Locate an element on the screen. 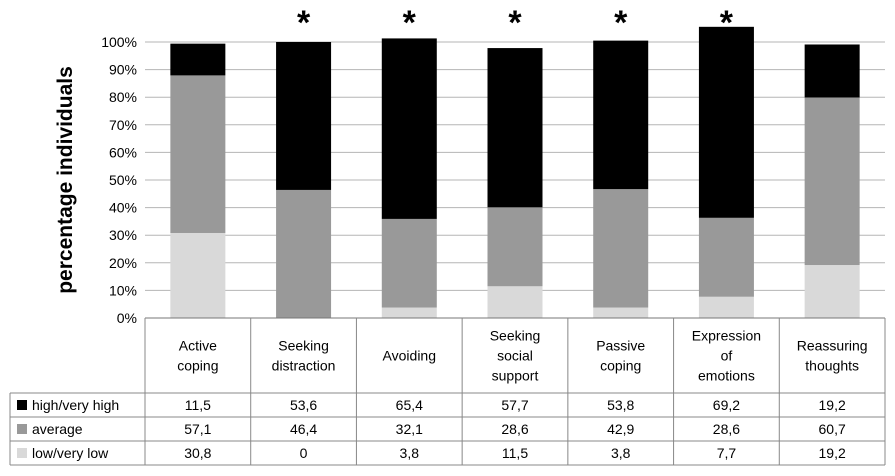 This screenshot has width=895, height=476. table-value: 53,6 is located at coordinates (303, 405).